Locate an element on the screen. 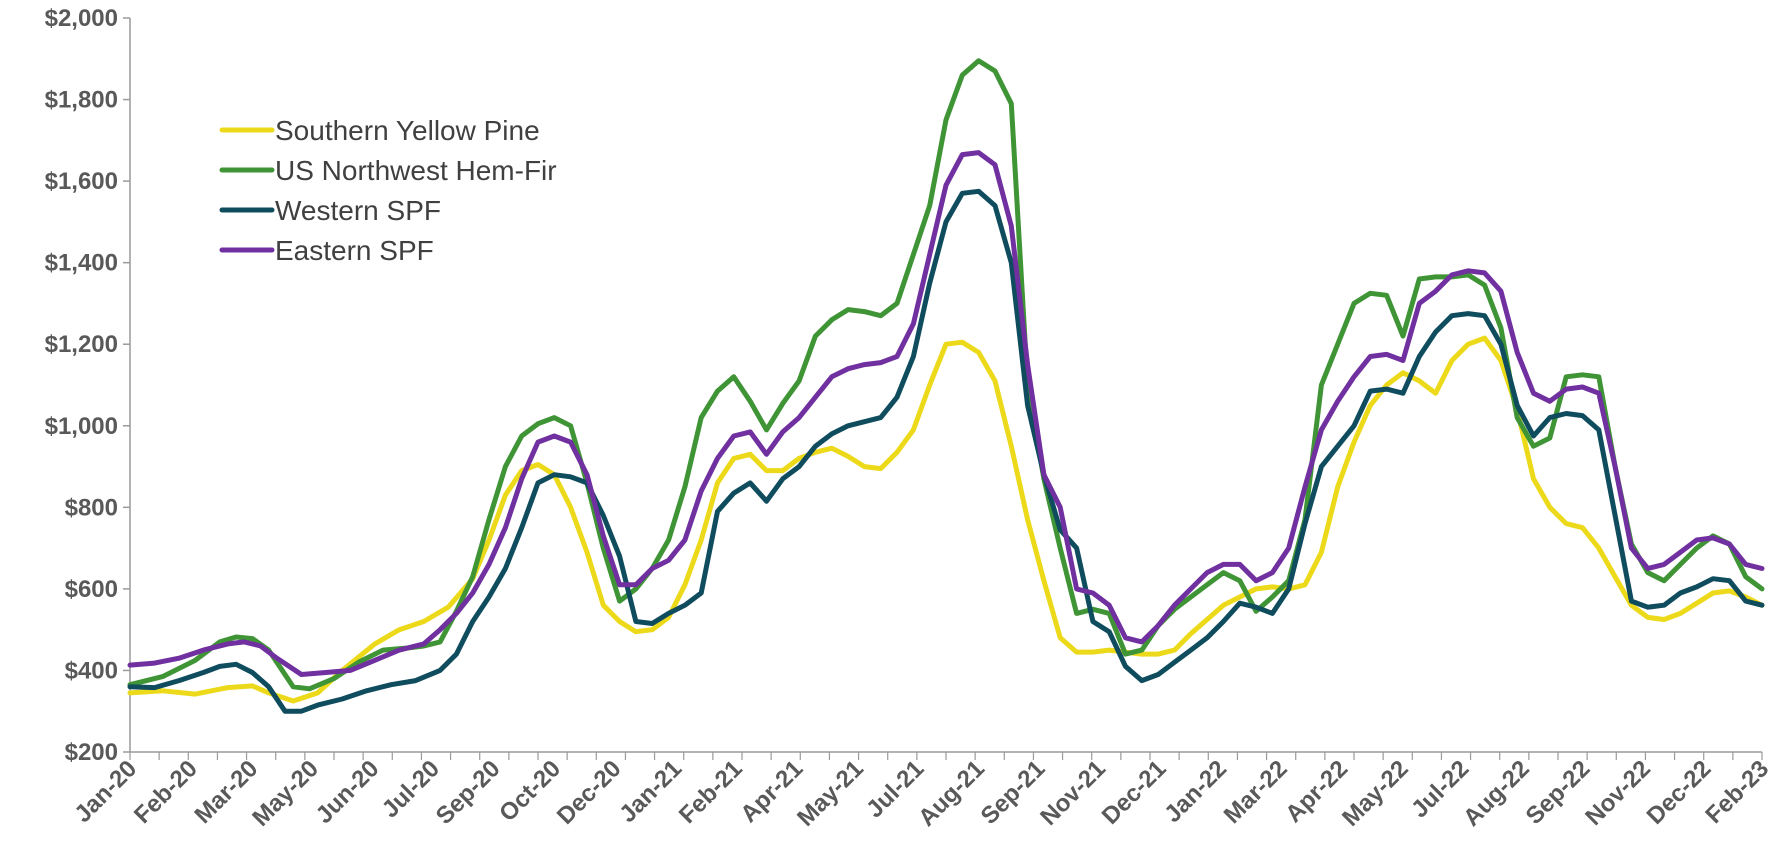  x-tick-label: Mar-22 is located at coordinates (1256, 792).